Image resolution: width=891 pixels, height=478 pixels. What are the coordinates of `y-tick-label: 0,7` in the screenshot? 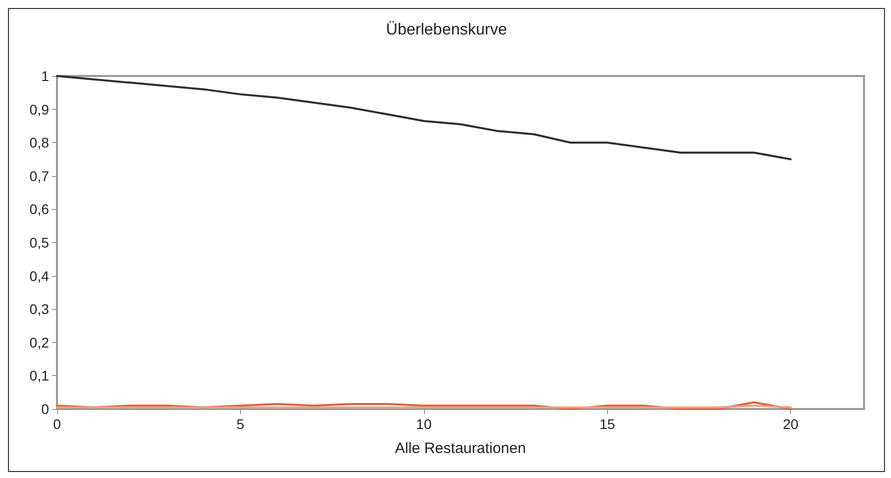 It's located at (40, 176).